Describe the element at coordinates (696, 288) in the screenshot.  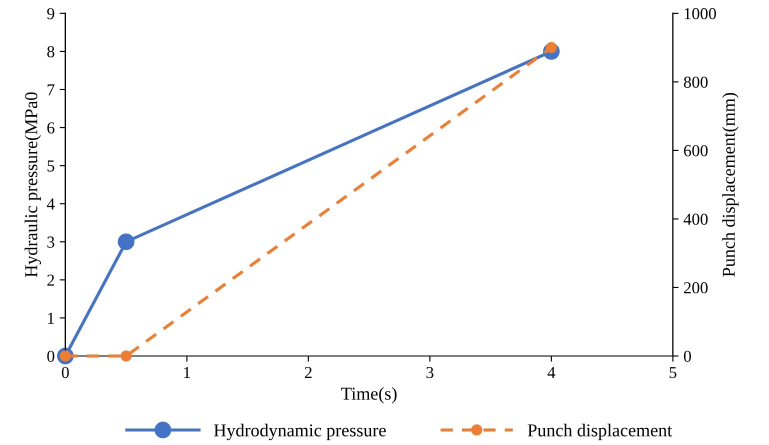
I see `y2-tick-label: 200` at that location.